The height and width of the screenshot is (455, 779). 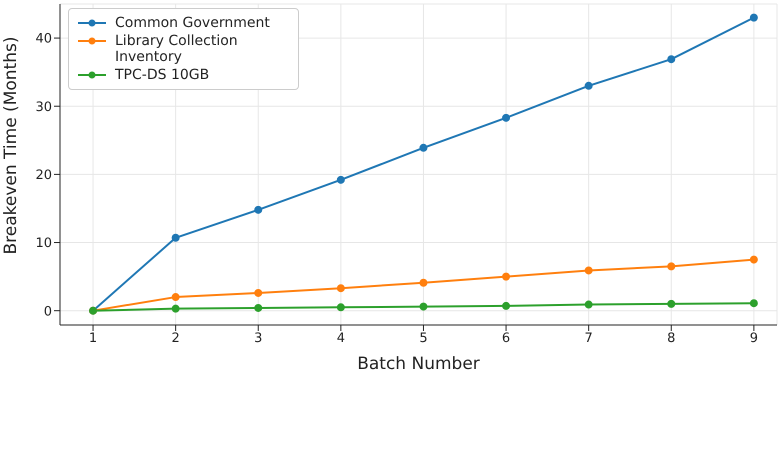 What do you see at coordinates (43, 175) in the screenshot?
I see `y-tick-label: 20` at bounding box center [43, 175].